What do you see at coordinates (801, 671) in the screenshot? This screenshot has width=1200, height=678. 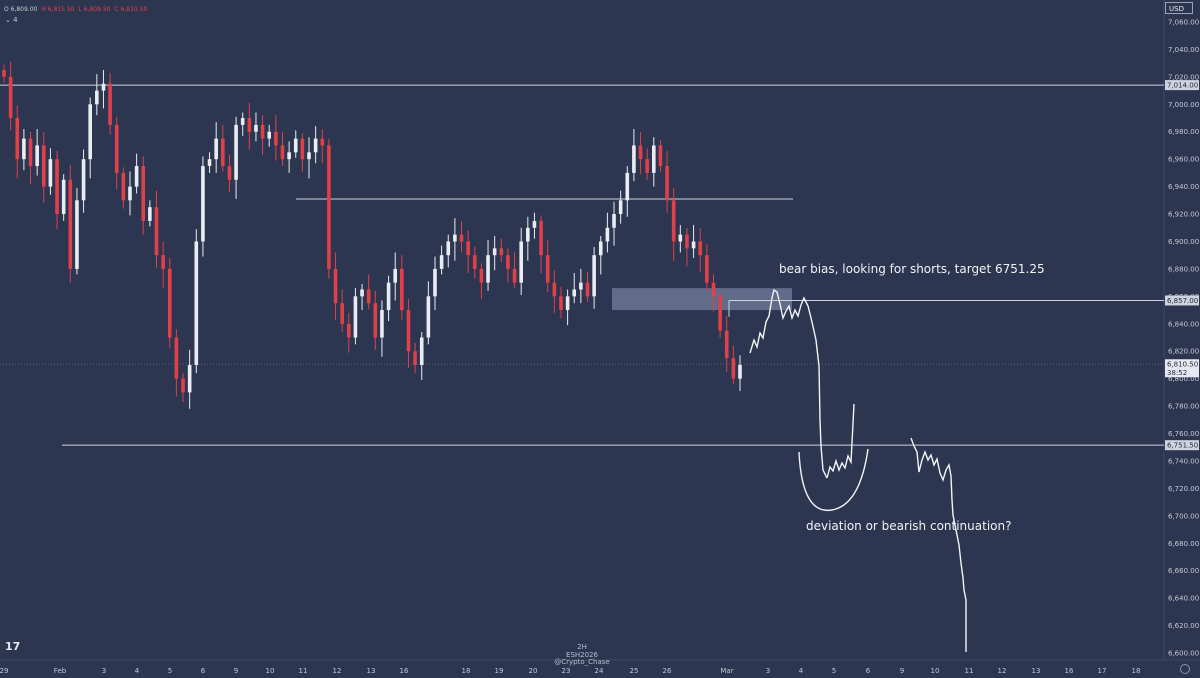 I see `x-tick-label: 4` at bounding box center [801, 671].